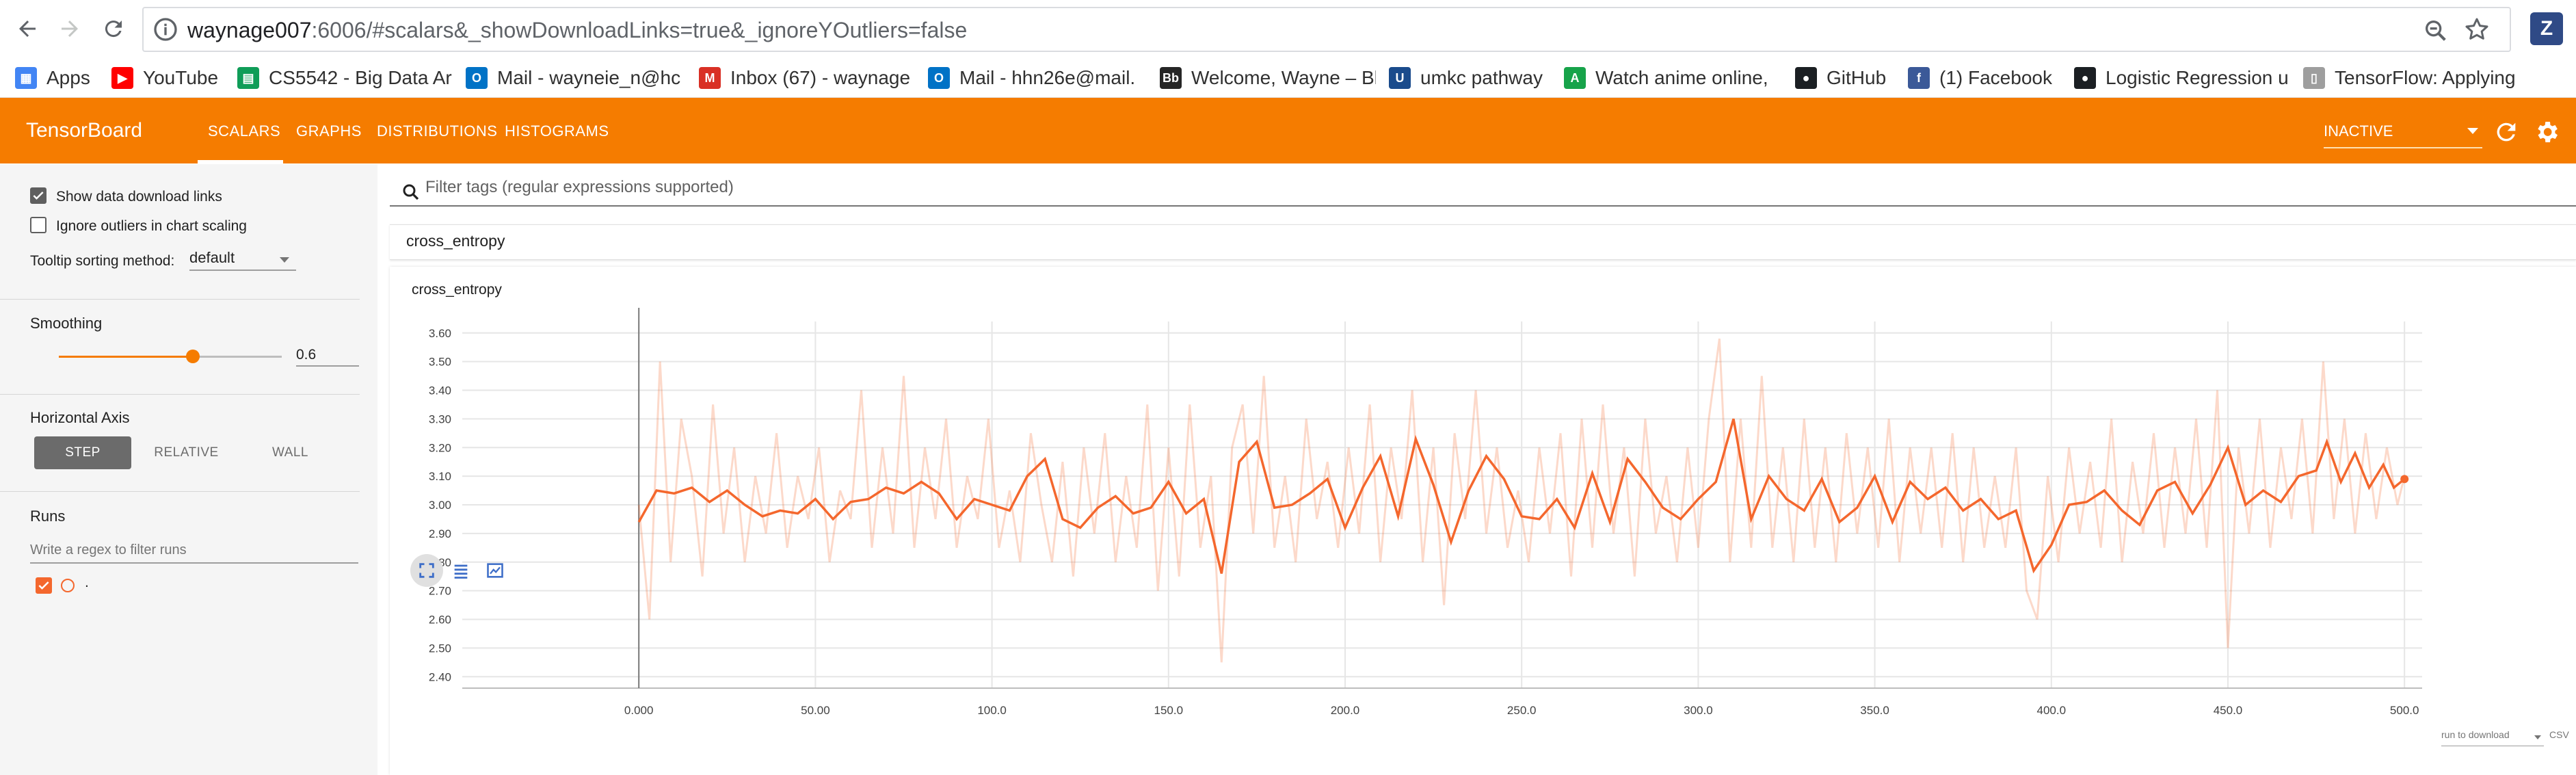  What do you see at coordinates (440, 333) in the screenshot?
I see `y-tick-label: 3.60` at bounding box center [440, 333].